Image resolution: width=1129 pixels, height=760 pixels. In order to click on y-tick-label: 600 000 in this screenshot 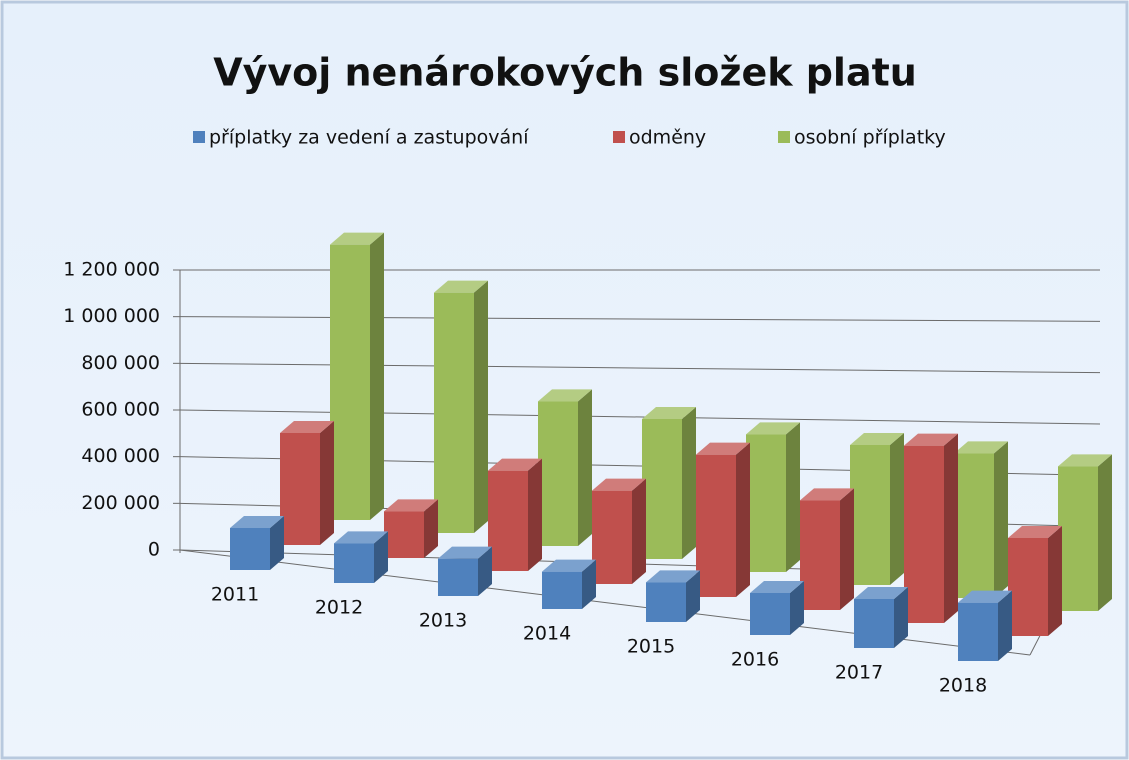, I will do `click(120, 410)`.